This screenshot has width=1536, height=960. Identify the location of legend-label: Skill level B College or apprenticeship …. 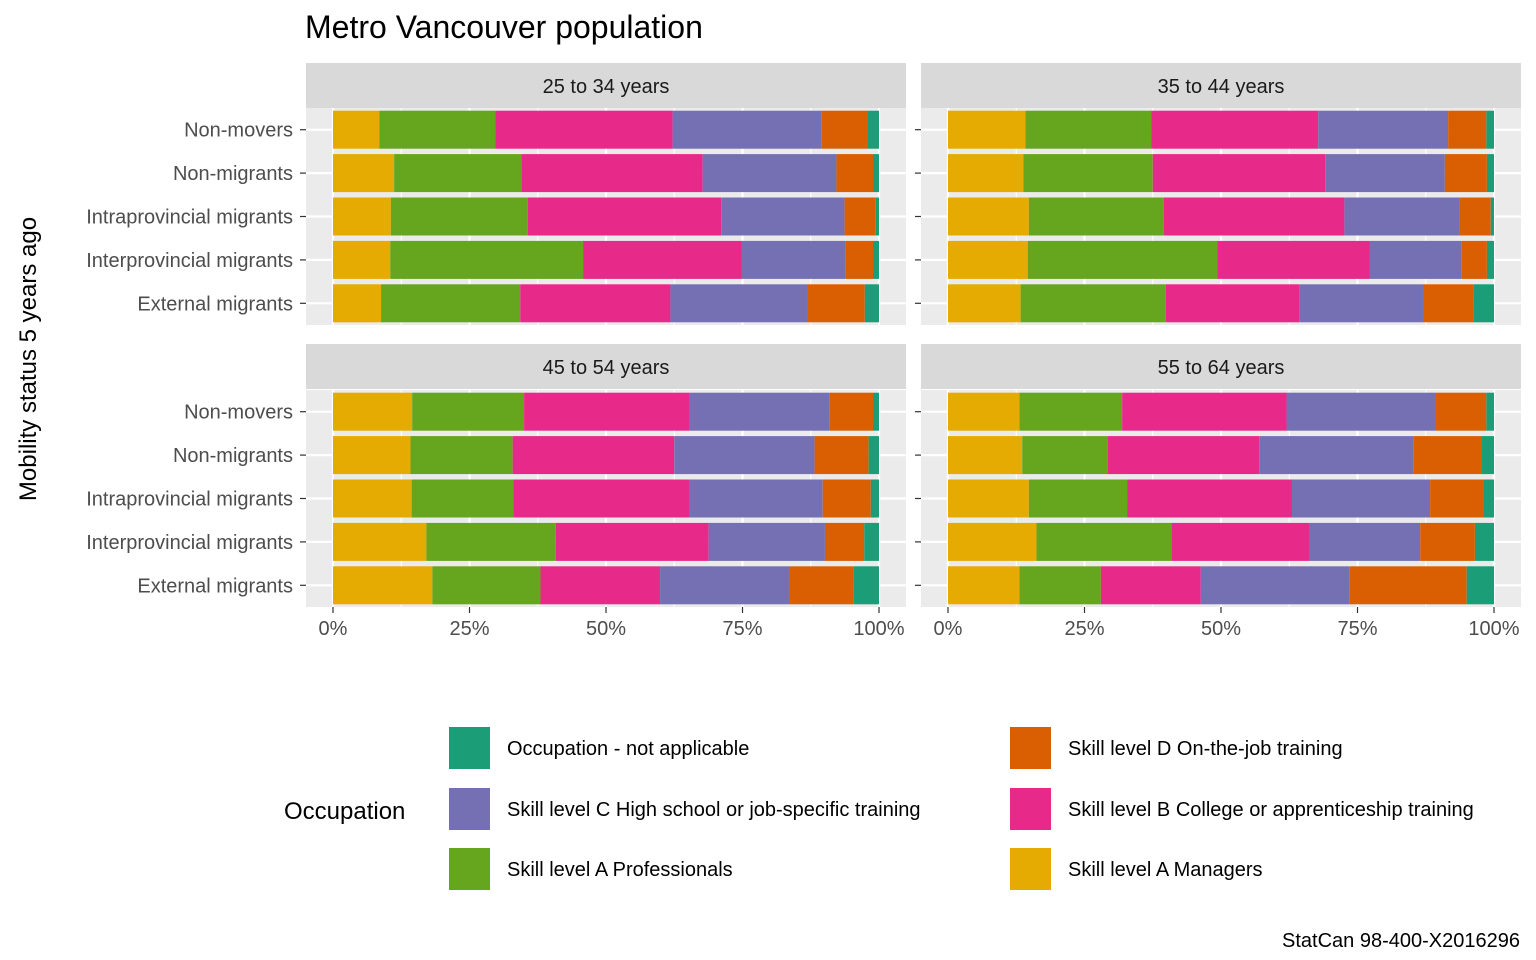
(1271, 810).